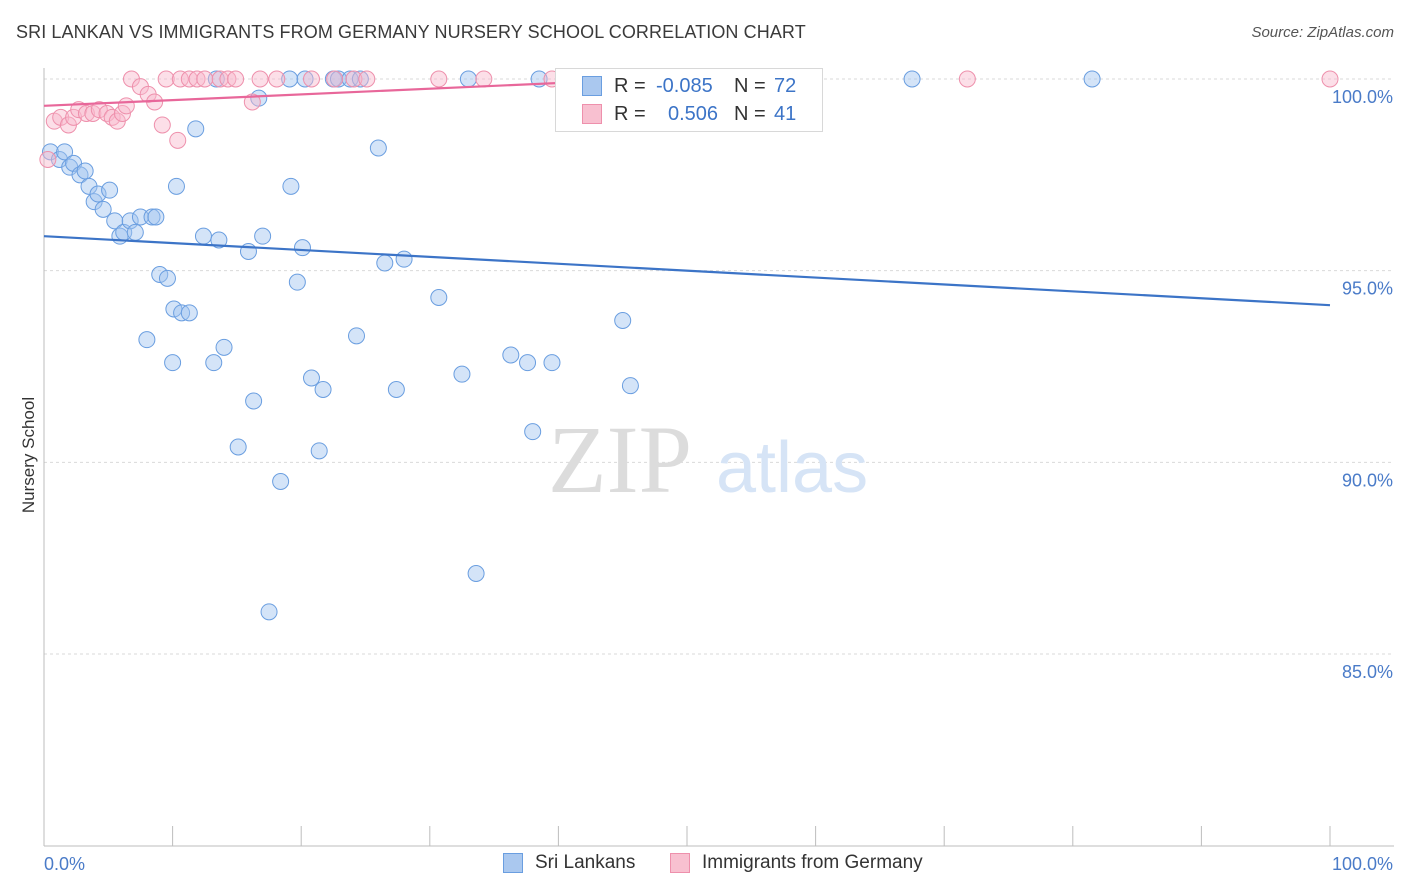 The height and width of the screenshot is (892, 1406). What do you see at coordinates (64, 864) in the screenshot?
I see `x-tick-label-min: 0.0%` at bounding box center [64, 864].